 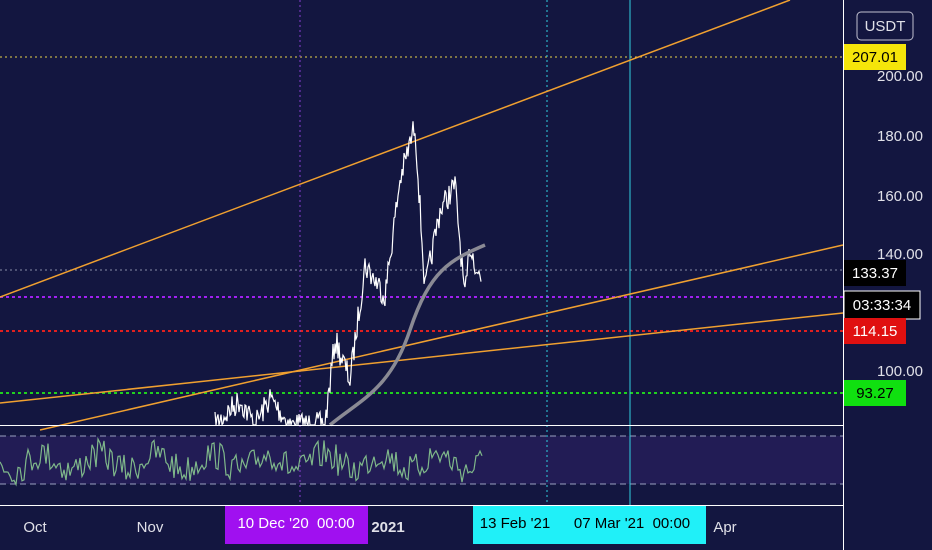 I want to click on currency-box, so click(x=885, y=26).